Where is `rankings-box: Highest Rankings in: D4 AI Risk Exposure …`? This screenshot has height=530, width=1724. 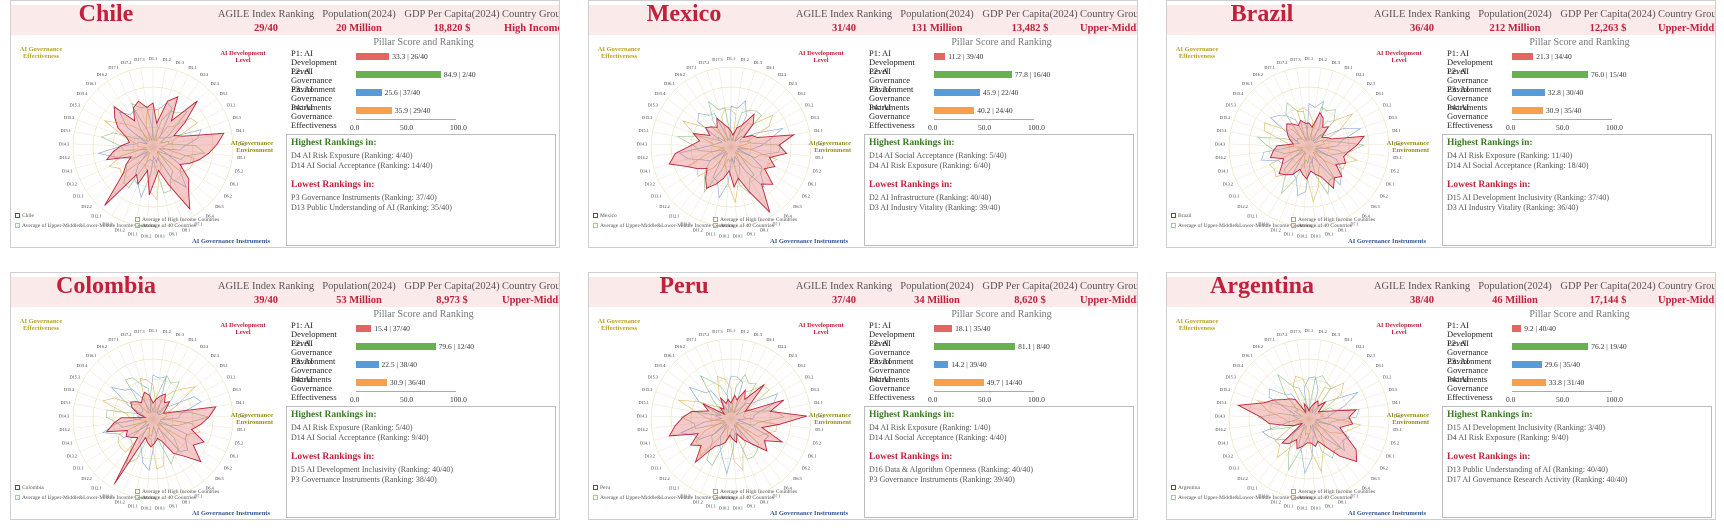 rankings-box: Highest Rankings in: D4 AI Risk Exposure … is located at coordinates (421, 190).